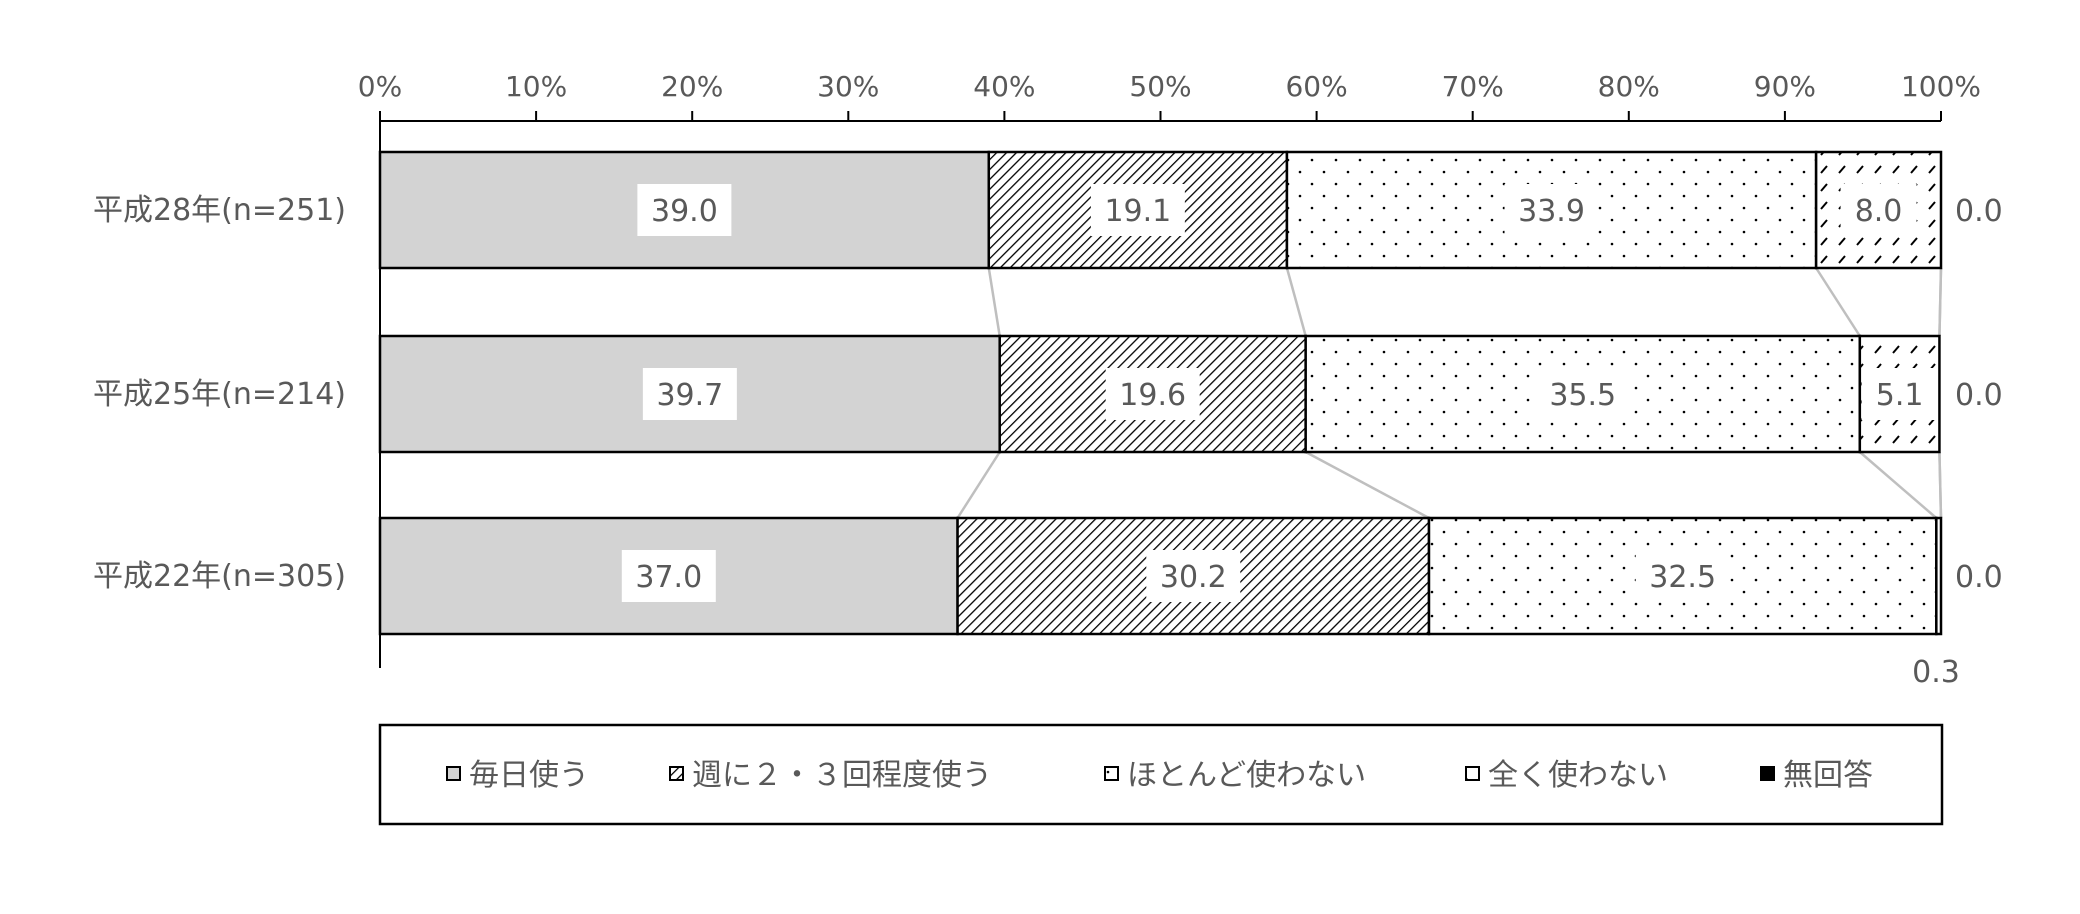 Image resolution: width=2080 pixels, height=914 pixels. What do you see at coordinates (1578, 775) in the screenshot?
I see `legend-label: 全く使わない` at bounding box center [1578, 775].